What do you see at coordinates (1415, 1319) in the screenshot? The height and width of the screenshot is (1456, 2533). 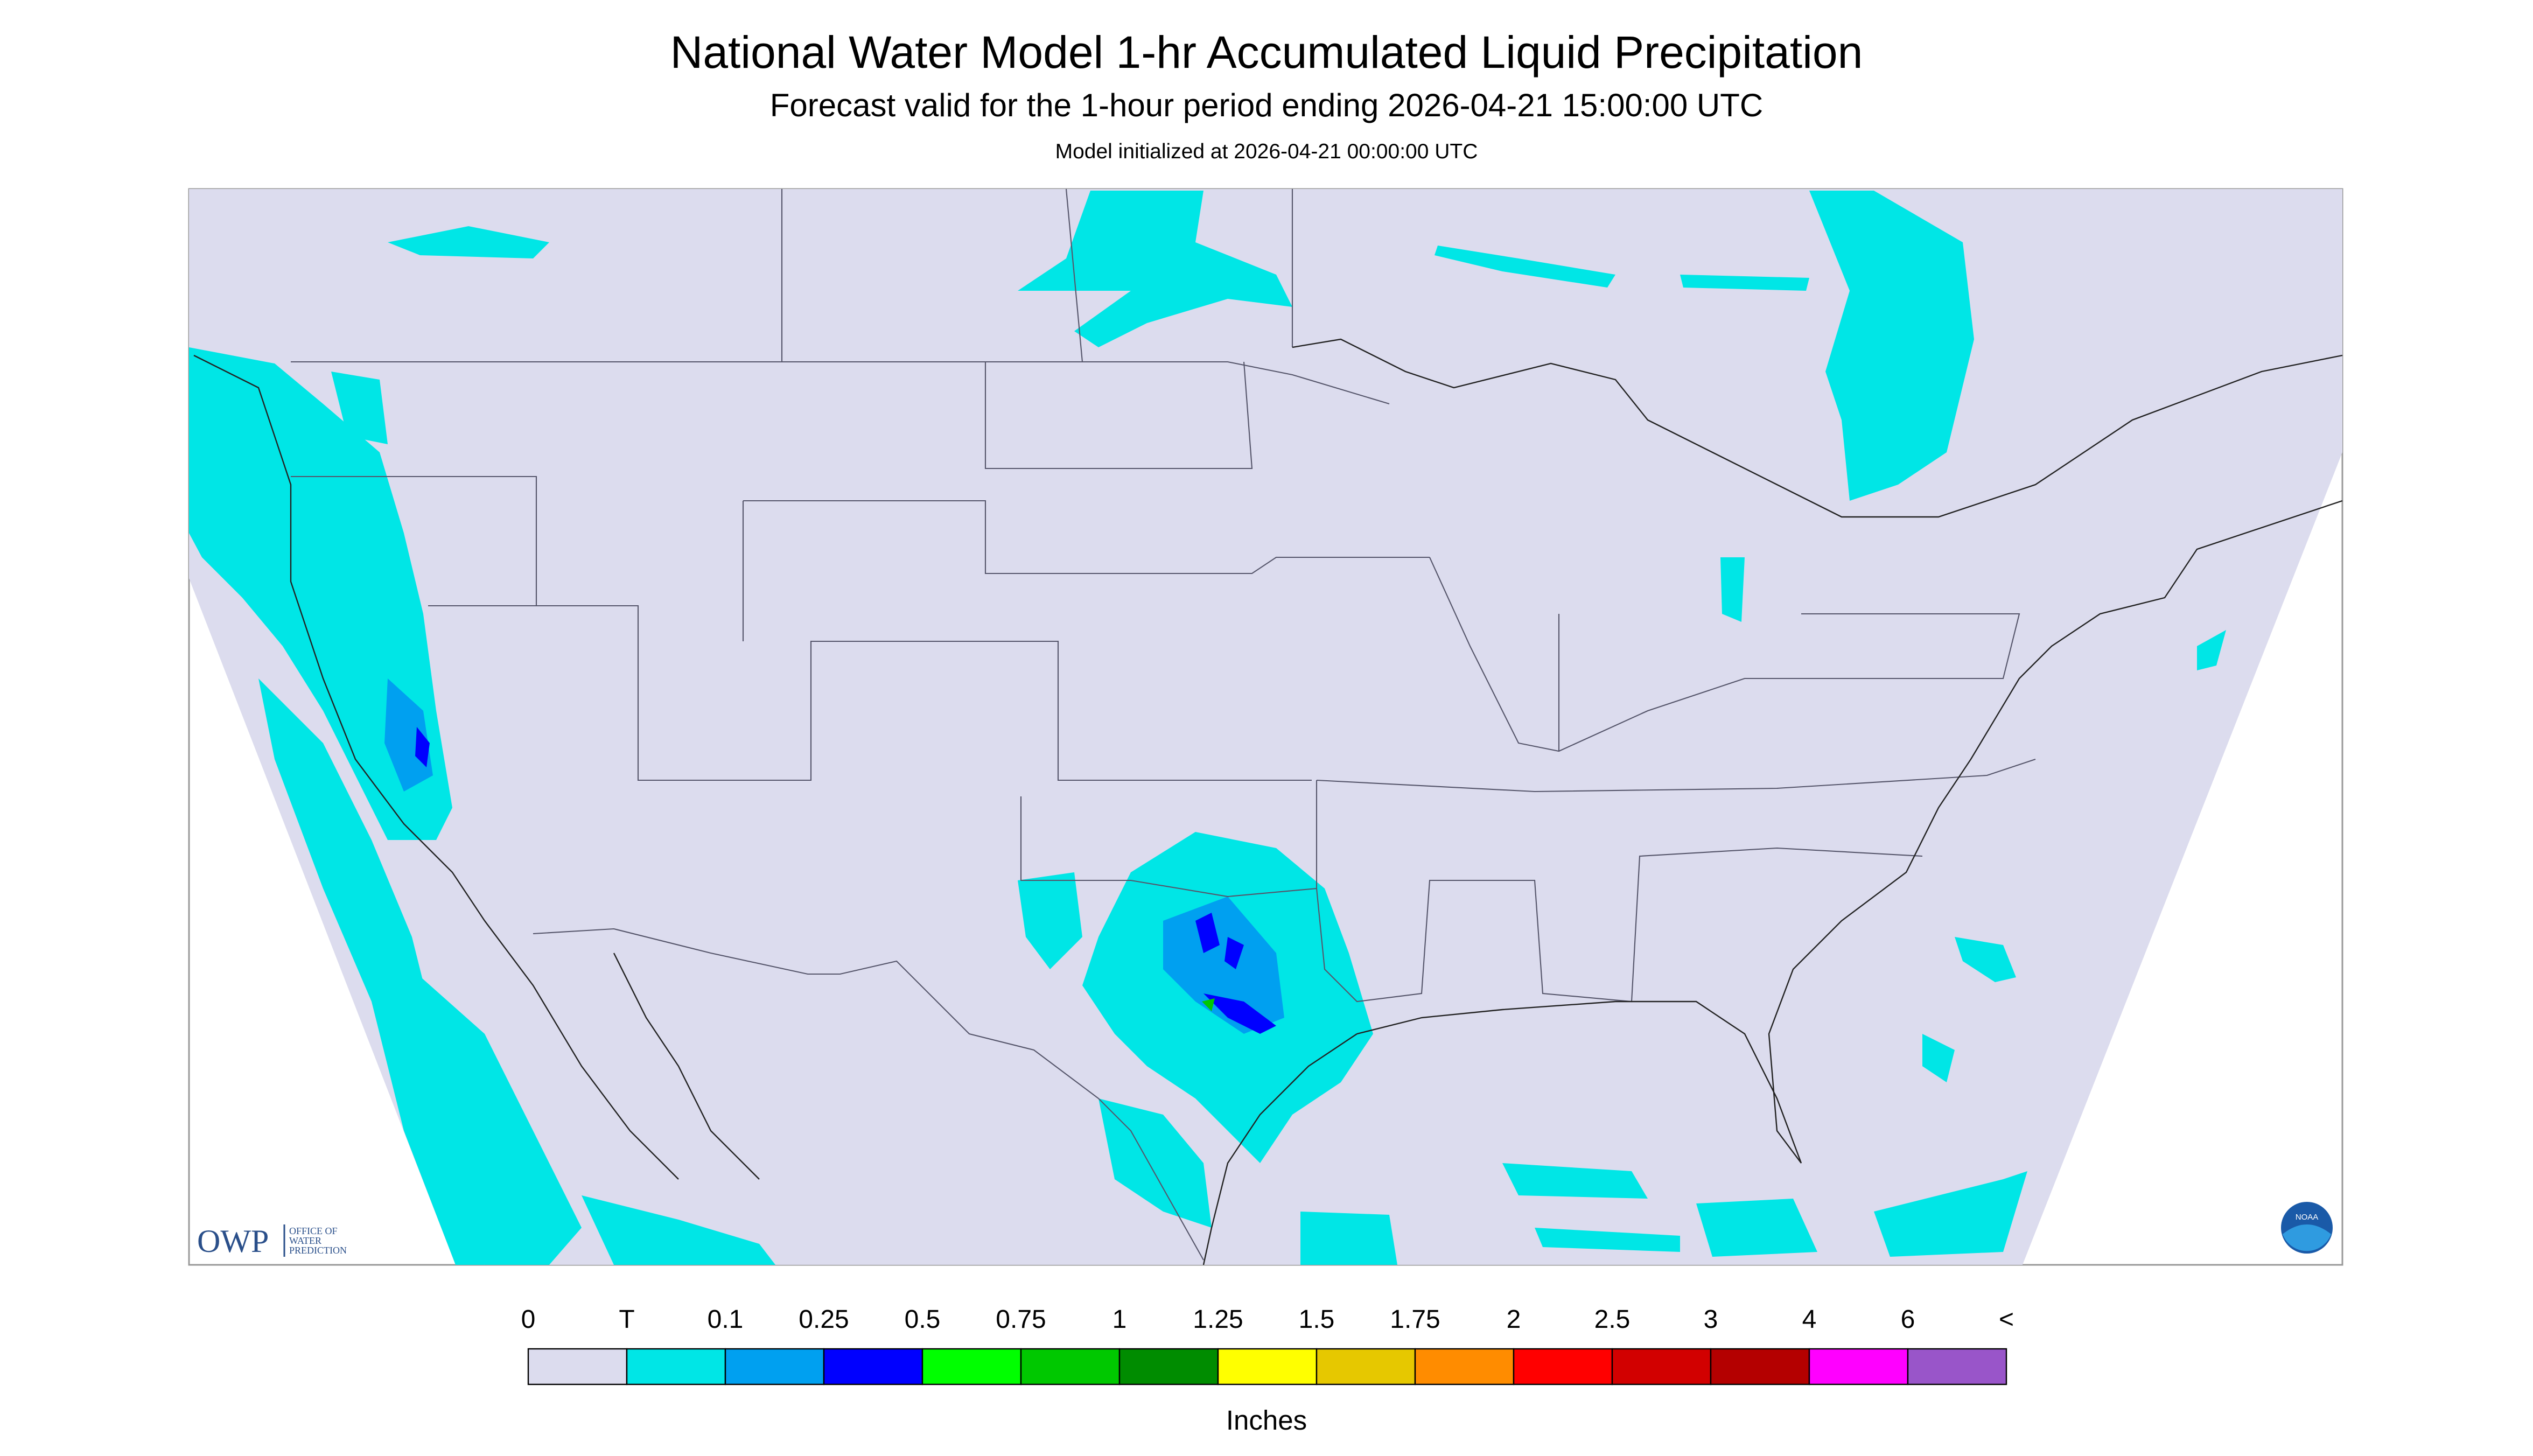 I see `legend-label: 1.75` at bounding box center [1415, 1319].